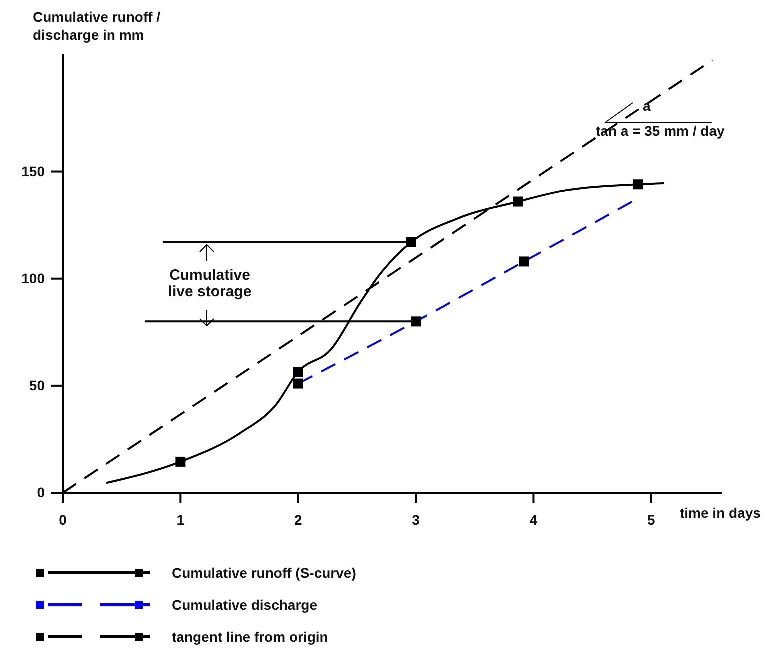 The height and width of the screenshot is (651, 781). Describe the element at coordinates (34, 278) in the screenshot. I see `y-tick-label: 100` at that location.